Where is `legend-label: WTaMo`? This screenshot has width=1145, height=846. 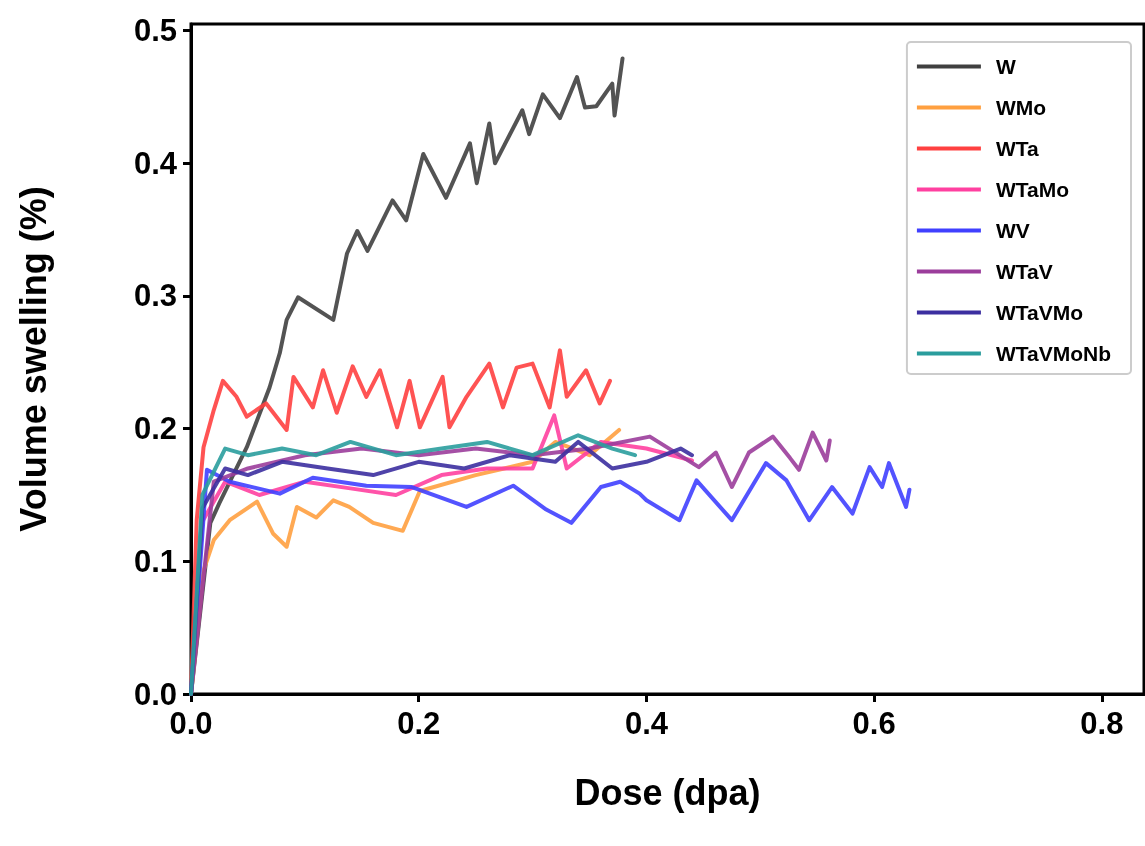 legend-label: WTaMo is located at coordinates (1032, 189).